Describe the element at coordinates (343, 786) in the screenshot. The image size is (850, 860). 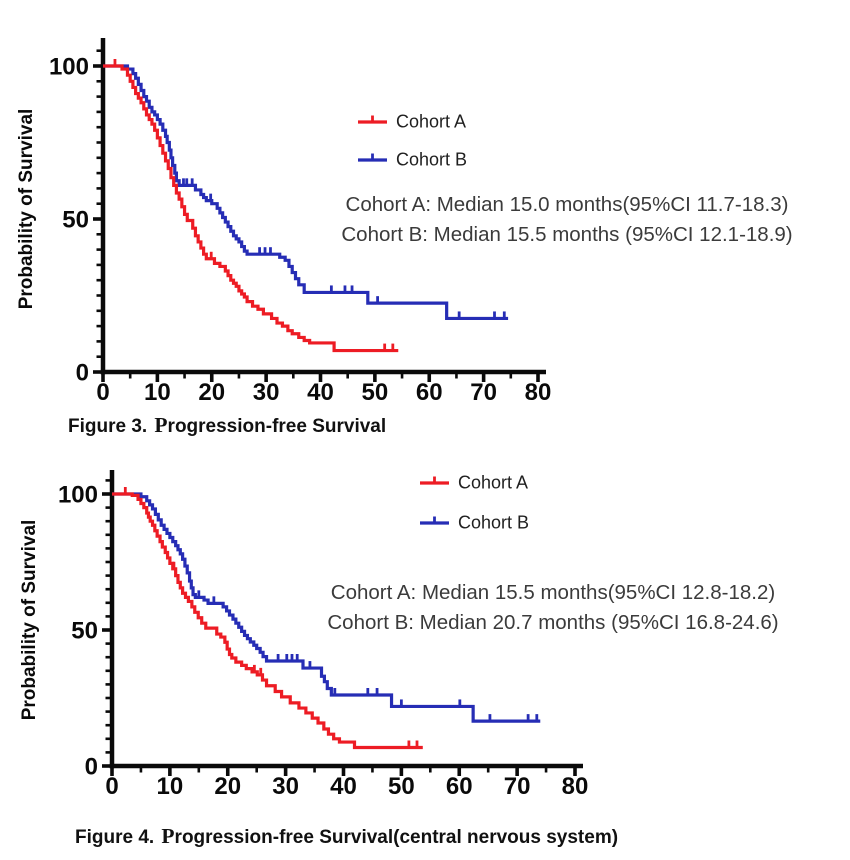
I see `fig4-x-tick-label-40: 40` at that location.